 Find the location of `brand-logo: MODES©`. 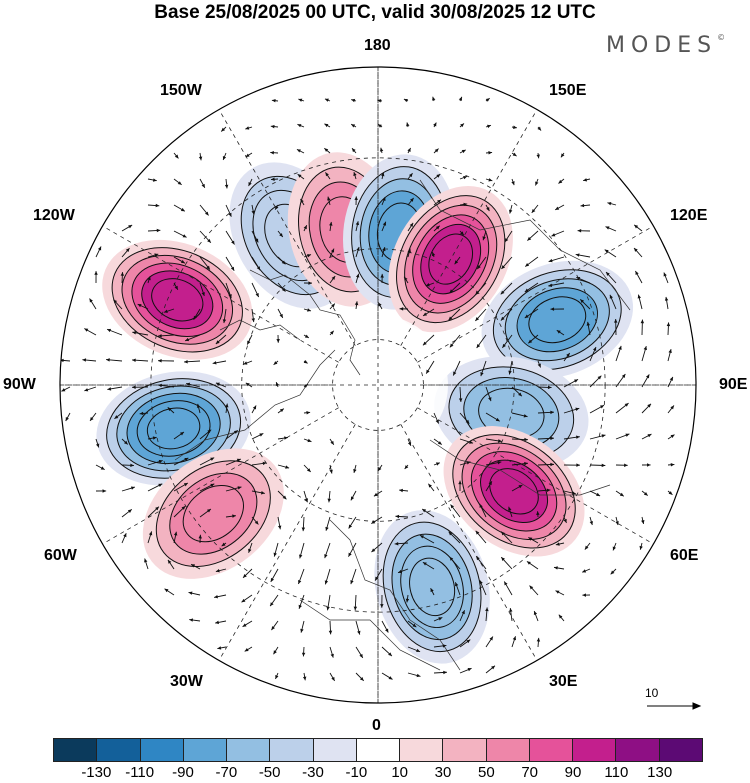

brand-logo: MODES© is located at coordinates (665, 45).